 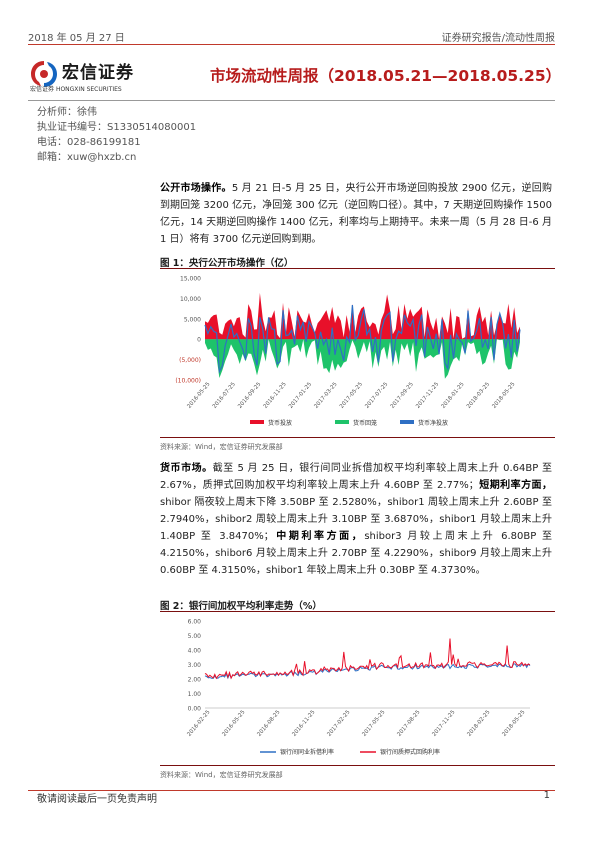 I want to click on x-tick-label: 2016-02-25, so click(x=198, y=723).